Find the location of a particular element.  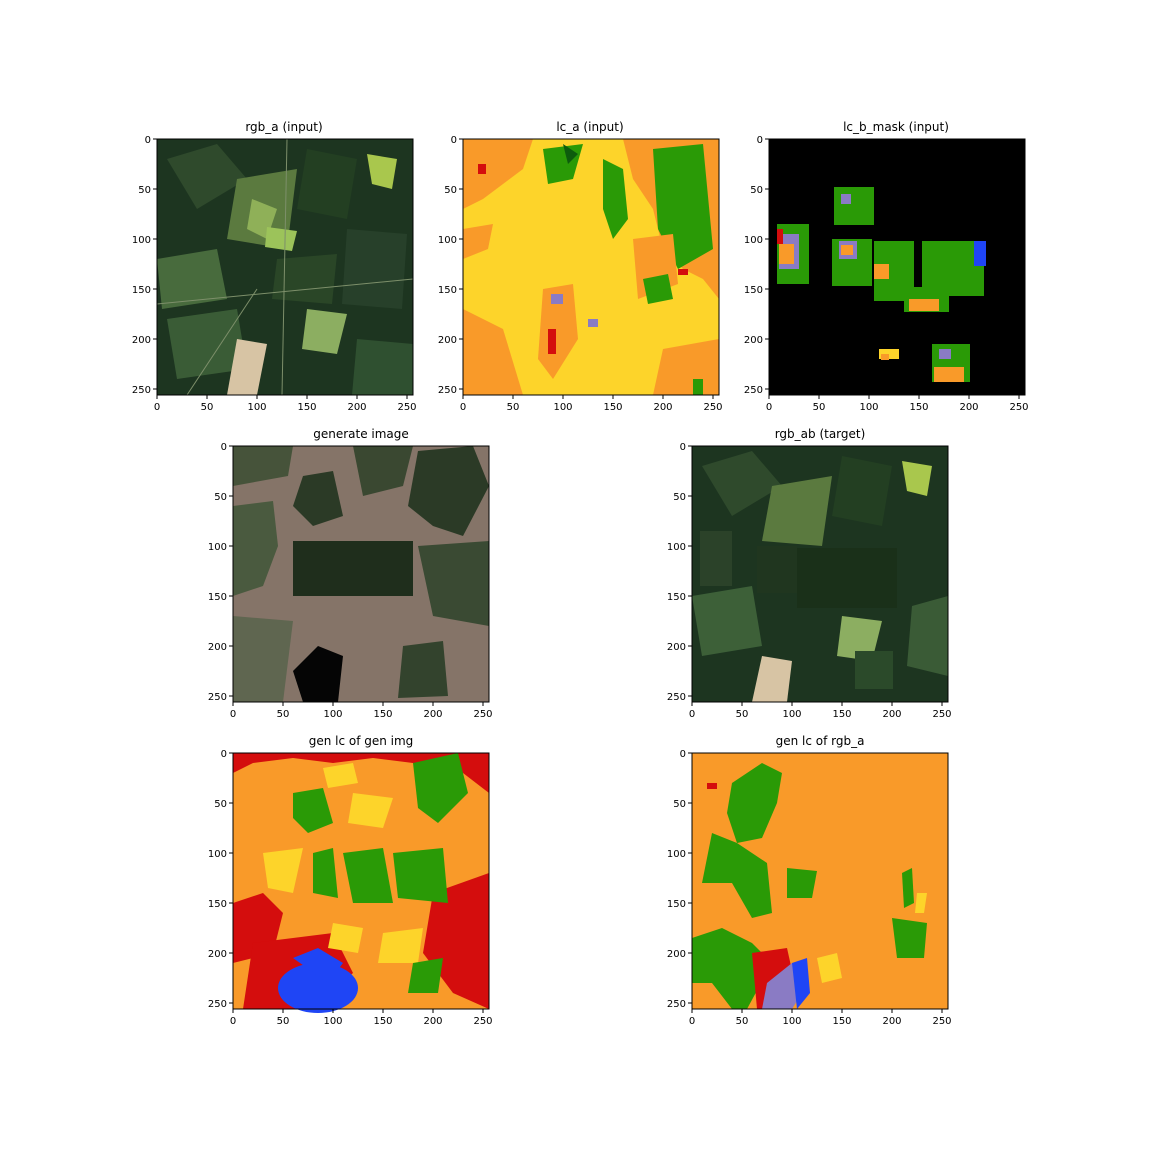

image-gen-lc-rgb: 0 0 50 50 100 100 150 150 200 200 250 250 is located at coordinates (809, 888).